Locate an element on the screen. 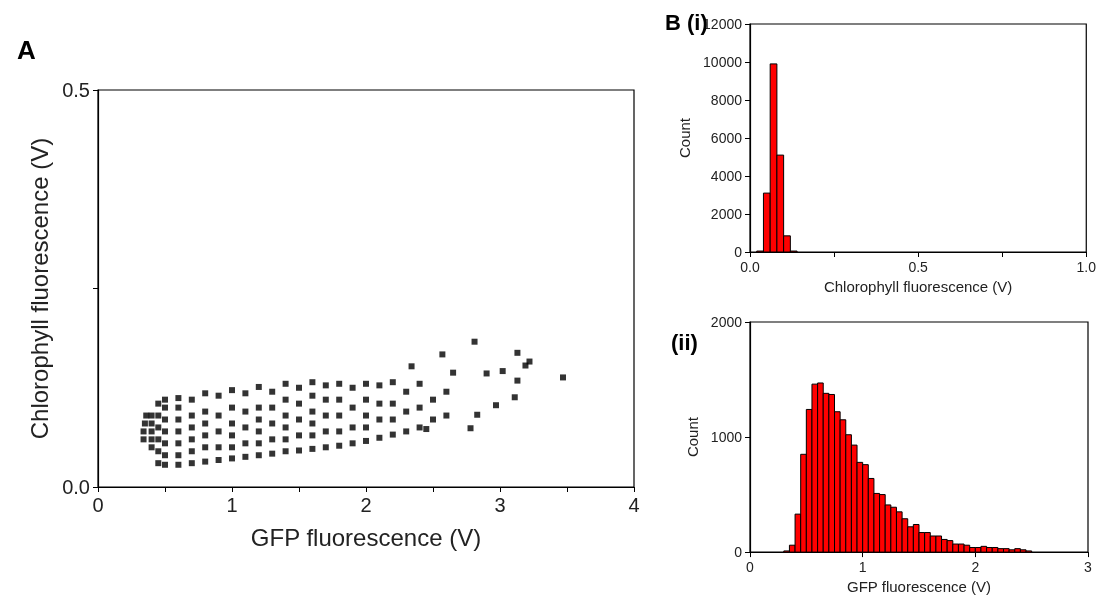 The height and width of the screenshot is (599, 1099). x-tick-label: 1.0 is located at coordinates (1086, 267).